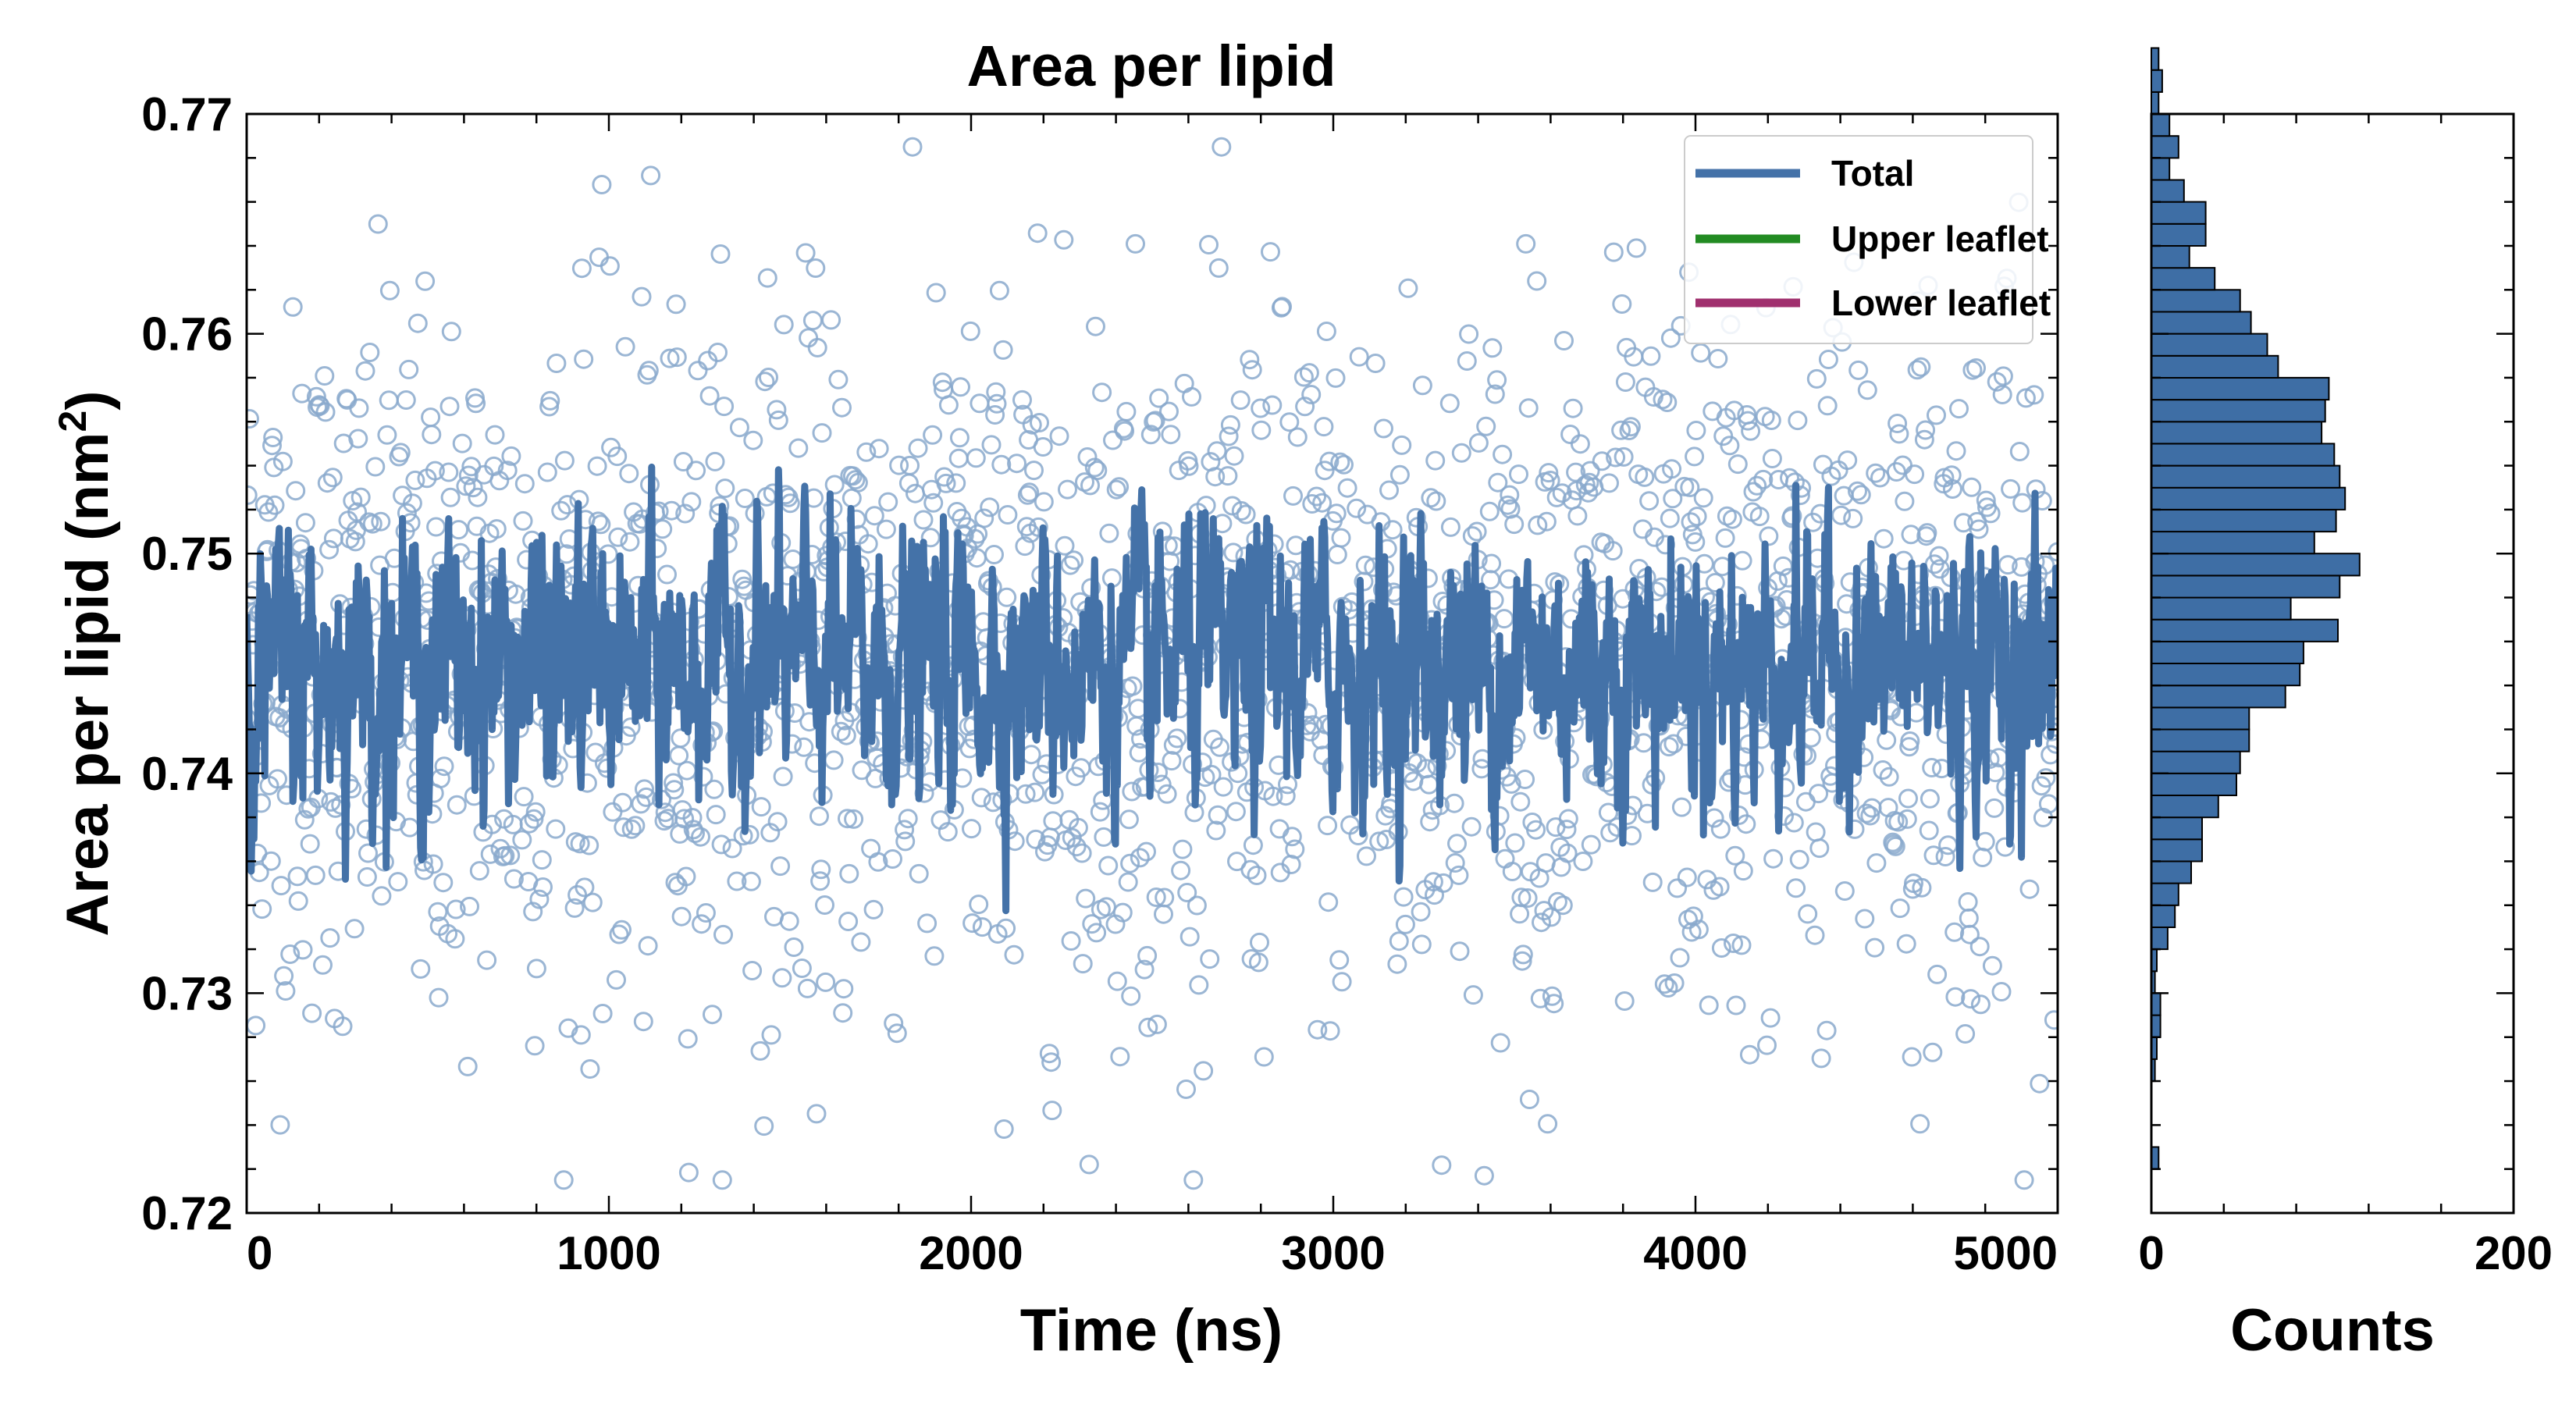  What do you see at coordinates (1872, 173) in the screenshot?
I see `legend-label-total: Total` at bounding box center [1872, 173].